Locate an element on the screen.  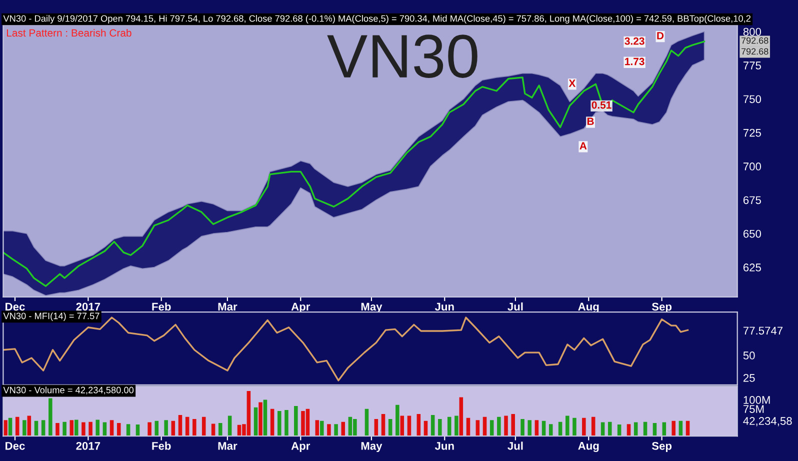
y-tick-label: 775 is located at coordinates (752, 66).